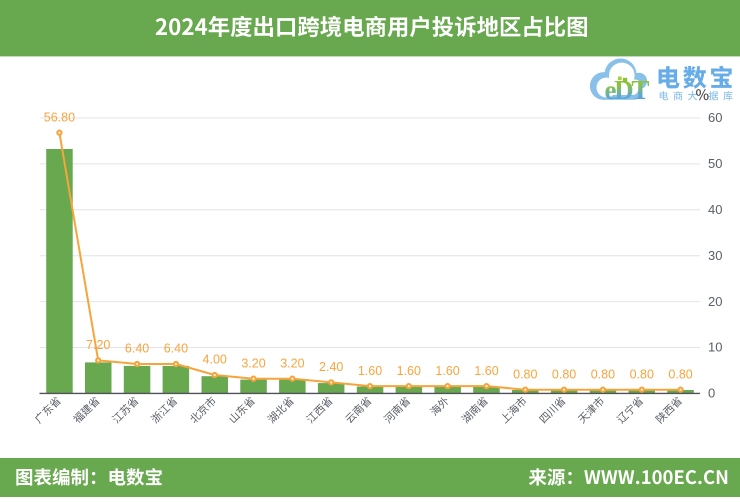 The width and height of the screenshot is (740, 502). I want to click on svg-text: 7.20, so click(98, 345).